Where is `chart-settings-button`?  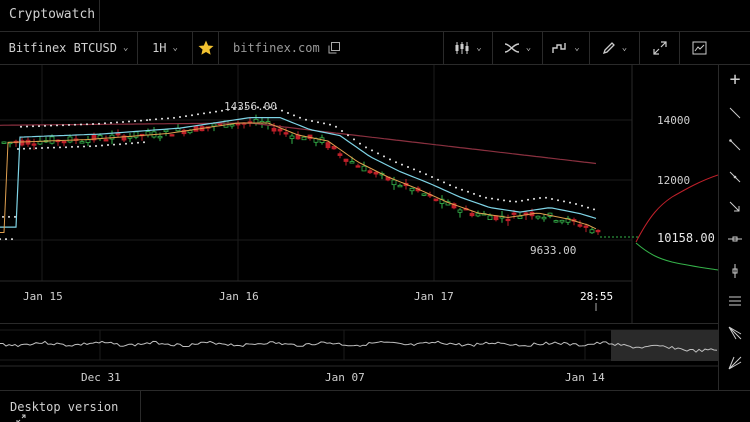 chart-settings-button is located at coordinates (699, 48).